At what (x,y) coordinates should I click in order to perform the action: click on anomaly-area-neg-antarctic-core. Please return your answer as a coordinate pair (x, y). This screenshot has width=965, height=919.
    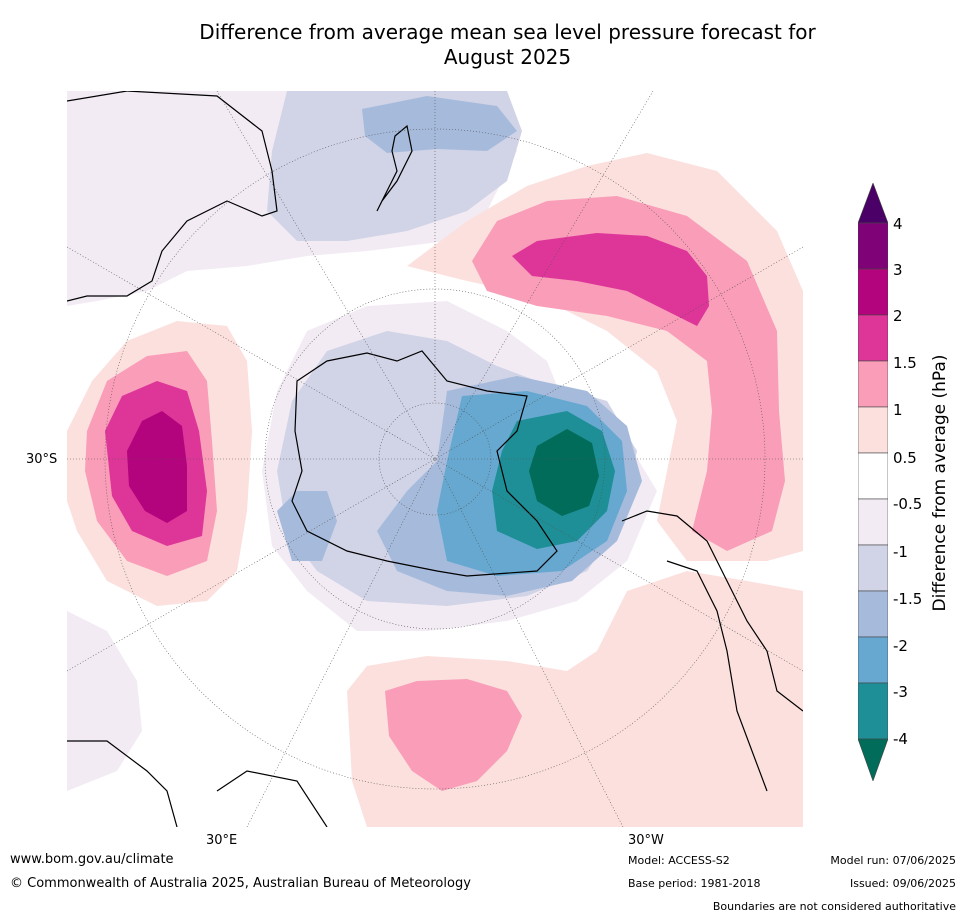
    Looking at the image, I should click on (564, 472).